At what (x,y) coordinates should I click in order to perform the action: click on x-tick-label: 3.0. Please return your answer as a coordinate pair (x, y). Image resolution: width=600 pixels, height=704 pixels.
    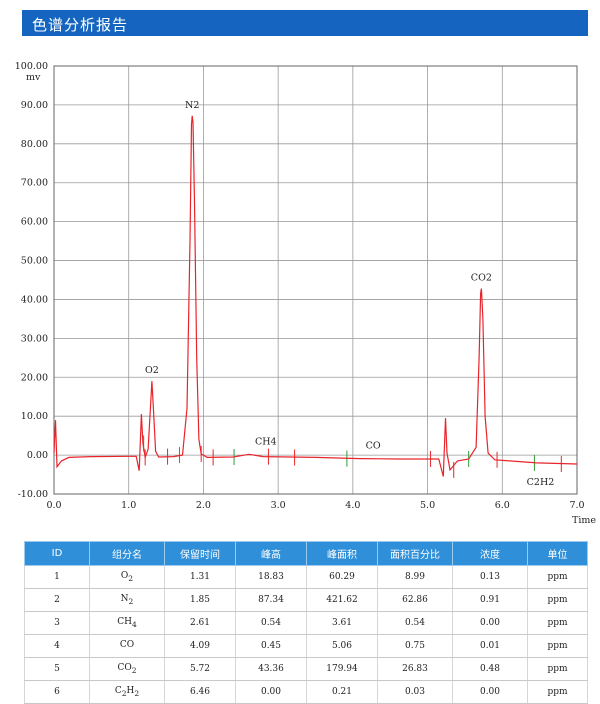
    Looking at the image, I should click on (278, 505).